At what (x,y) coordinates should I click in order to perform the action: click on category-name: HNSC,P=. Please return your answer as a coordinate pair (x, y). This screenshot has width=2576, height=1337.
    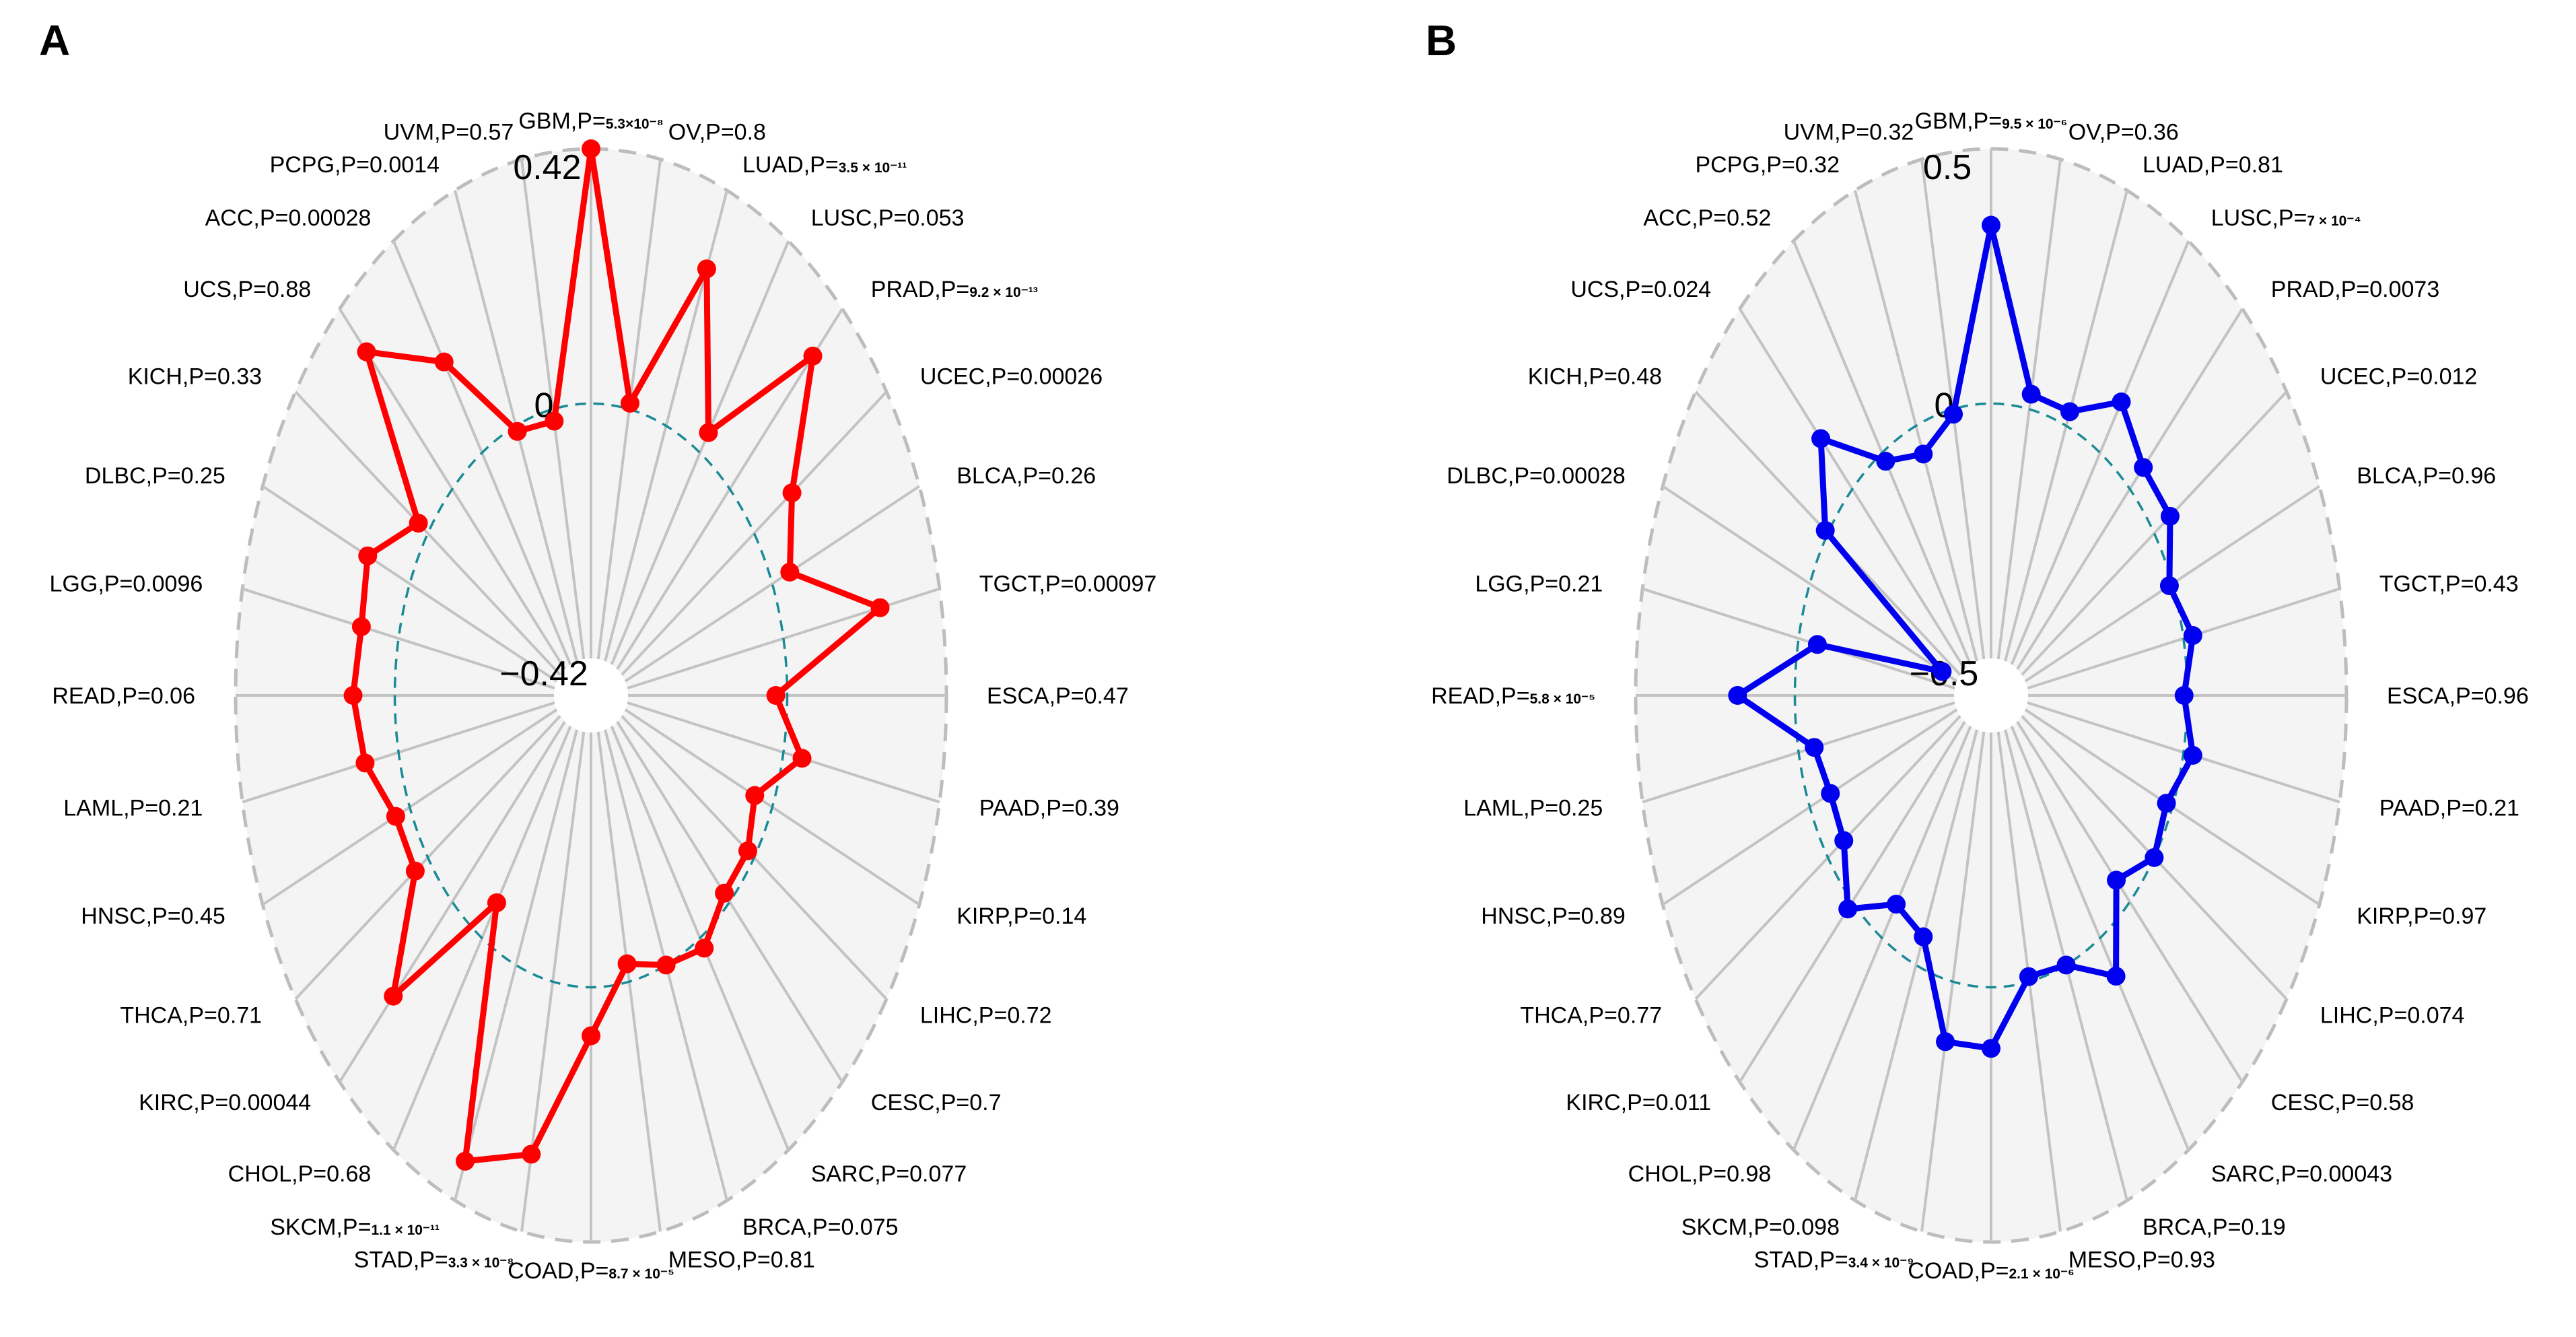
    Looking at the image, I should click on (1530, 916).